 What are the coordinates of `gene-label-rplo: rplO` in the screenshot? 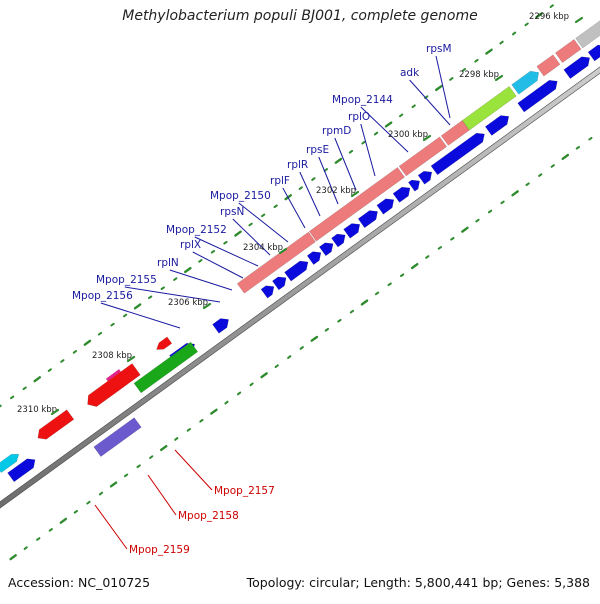 It's located at (359, 117).